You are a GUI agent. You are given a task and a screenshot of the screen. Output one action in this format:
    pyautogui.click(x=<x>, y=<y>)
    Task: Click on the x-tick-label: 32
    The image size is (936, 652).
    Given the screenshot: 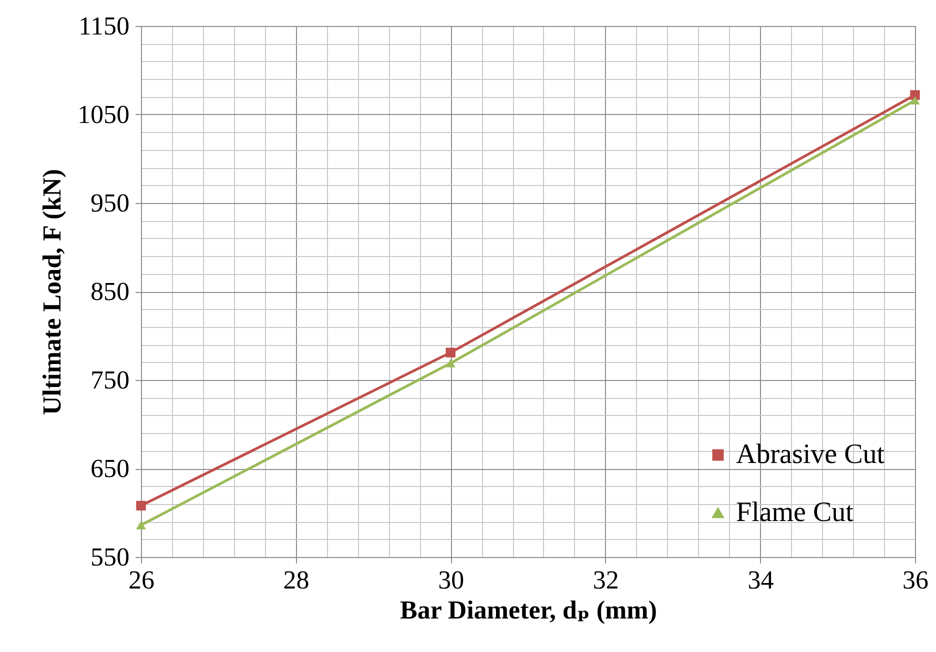 What is the action you would take?
    pyautogui.click(x=605, y=580)
    